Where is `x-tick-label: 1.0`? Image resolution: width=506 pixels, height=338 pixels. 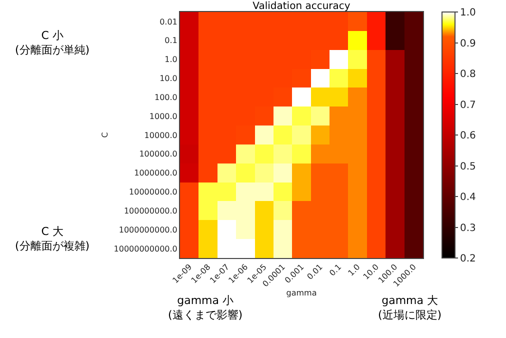
x-tick-label: 1.0 is located at coordinates (354, 270).